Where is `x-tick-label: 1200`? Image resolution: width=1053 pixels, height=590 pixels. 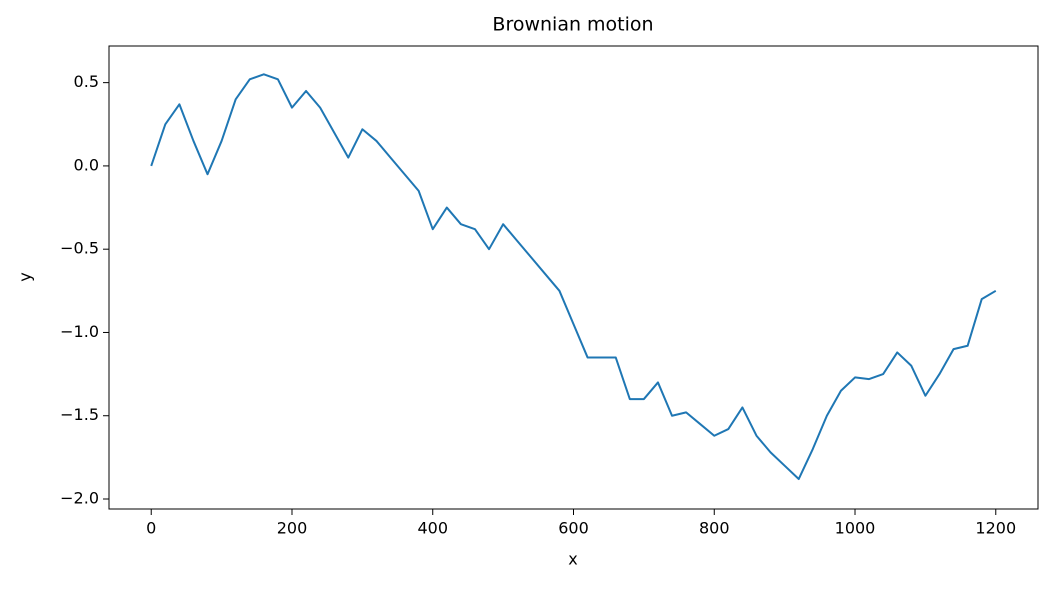 x-tick-label: 1200 is located at coordinates (995, 528).